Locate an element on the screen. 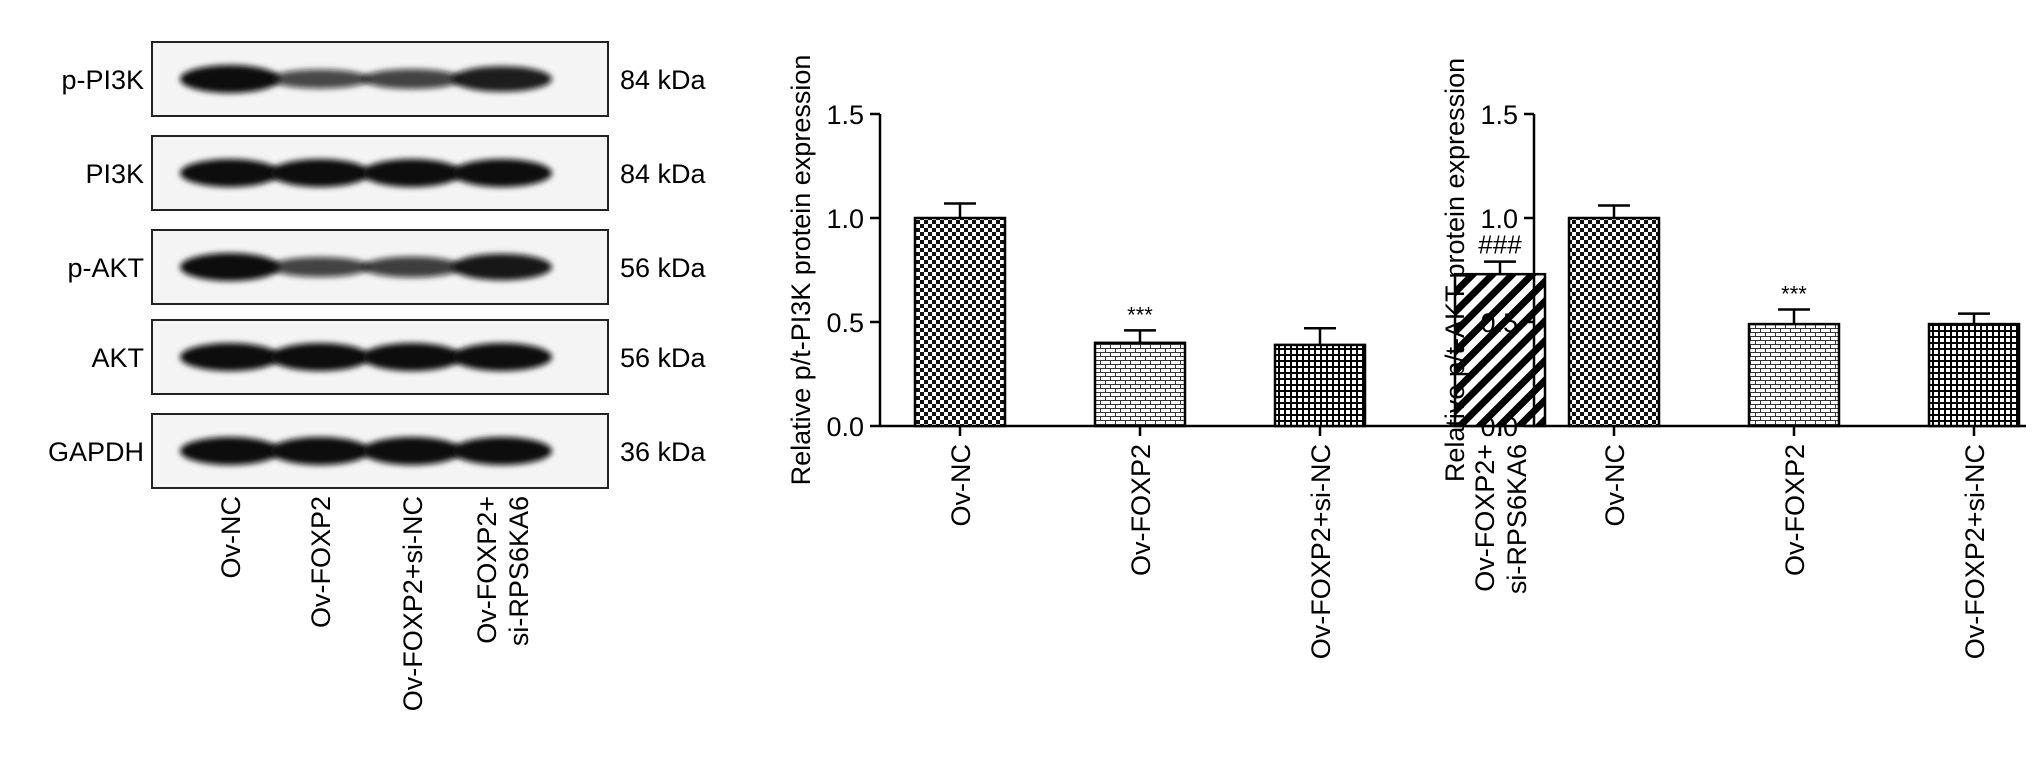  blot-protein-label: p-PI3K is located at coordinates (102, 80).